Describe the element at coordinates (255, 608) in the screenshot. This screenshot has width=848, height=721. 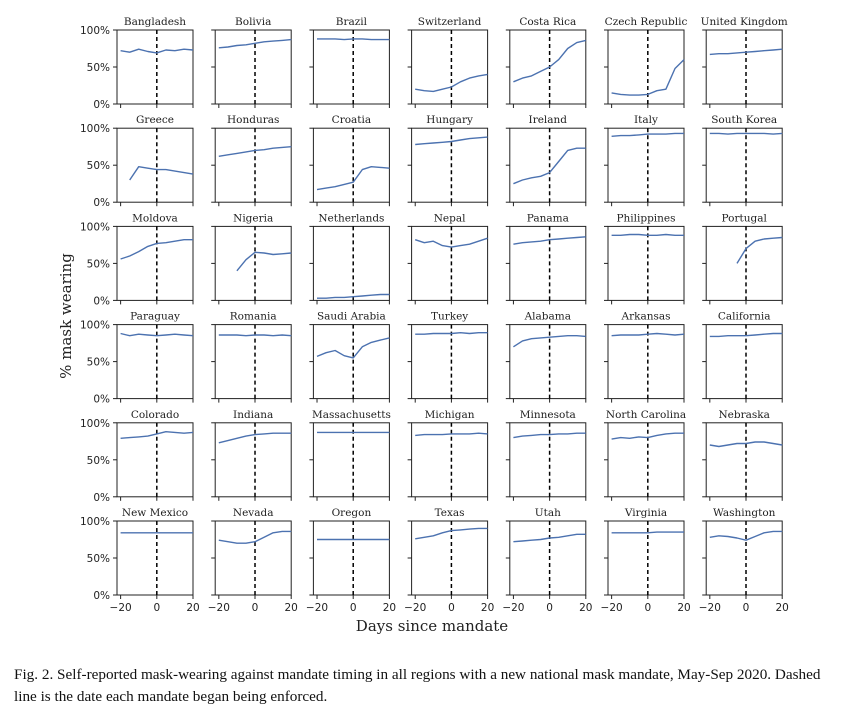
I see `x-tick-label: 0` at that location.